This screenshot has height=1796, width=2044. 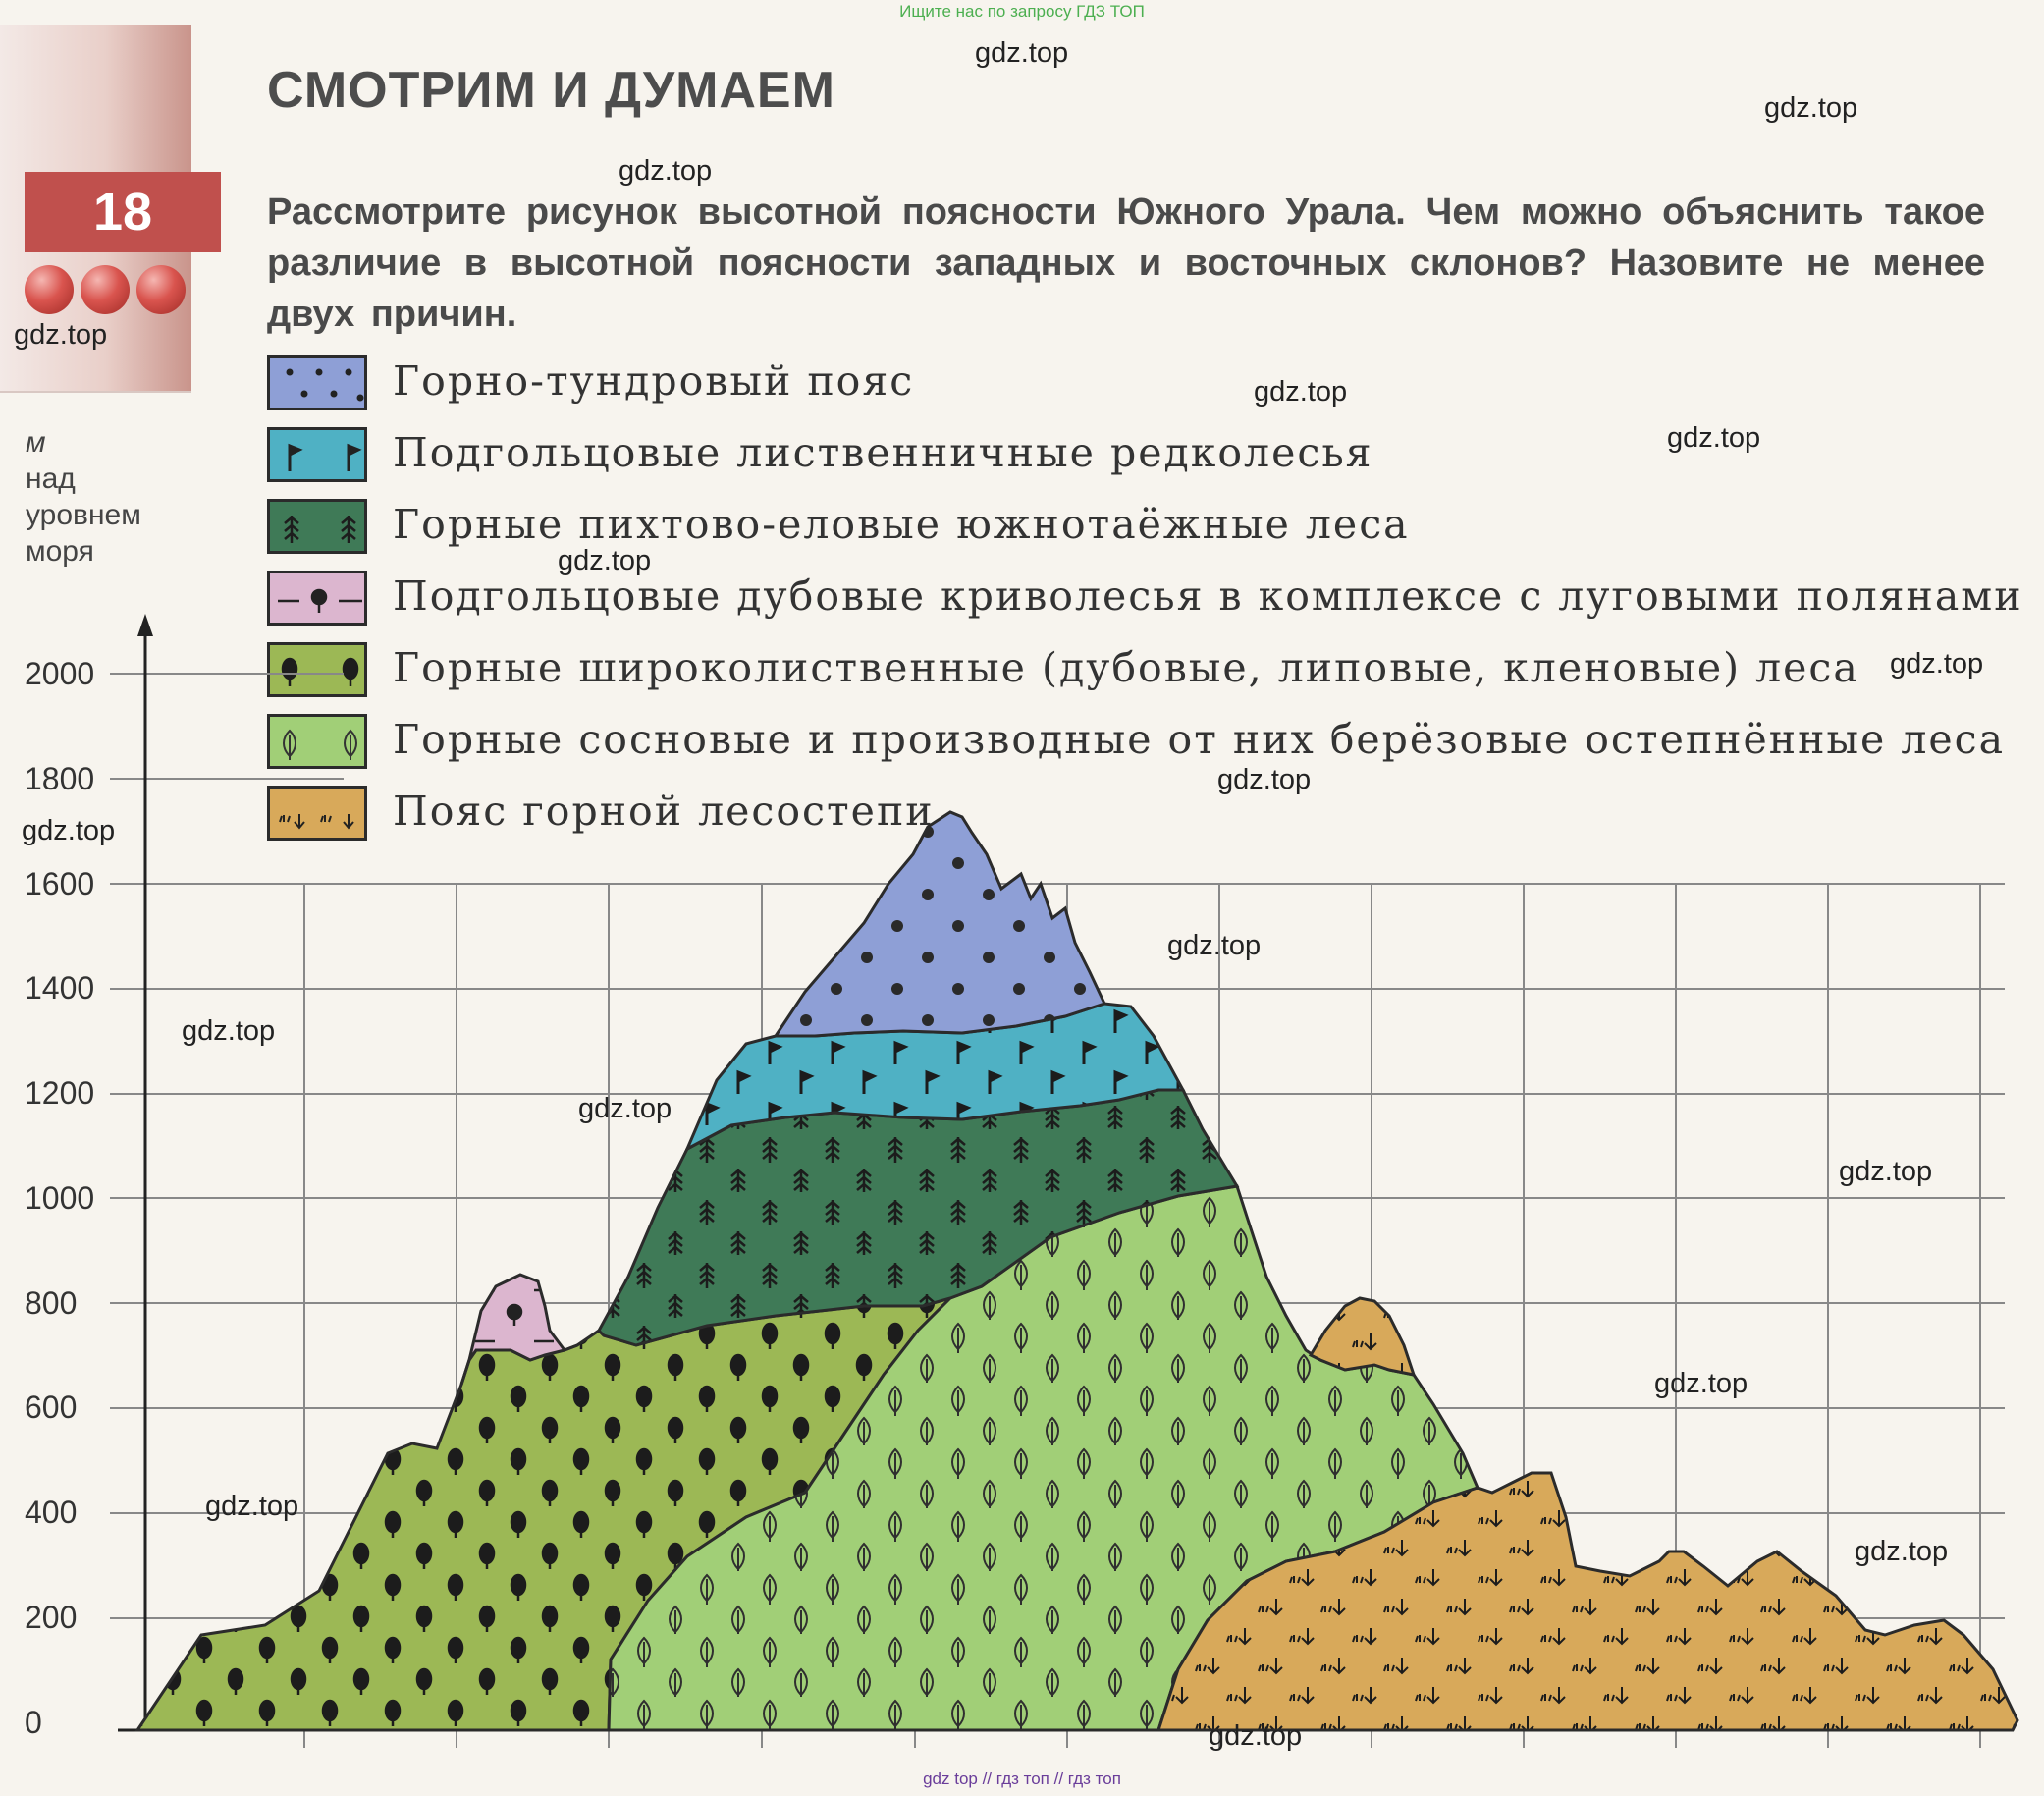 What do you see at coordinates (317, 526) in the screenshot?
I see `fir-tree-pattern-icon` at bounding box center [317, 526].